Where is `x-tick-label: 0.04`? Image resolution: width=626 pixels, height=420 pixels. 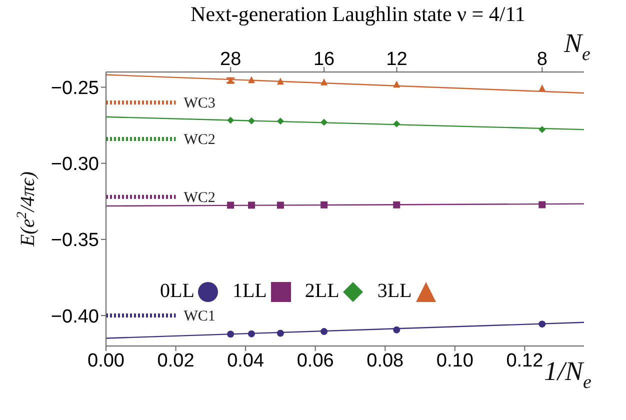
x-tick-label: 0.04 is located at coordinates (245, 361).